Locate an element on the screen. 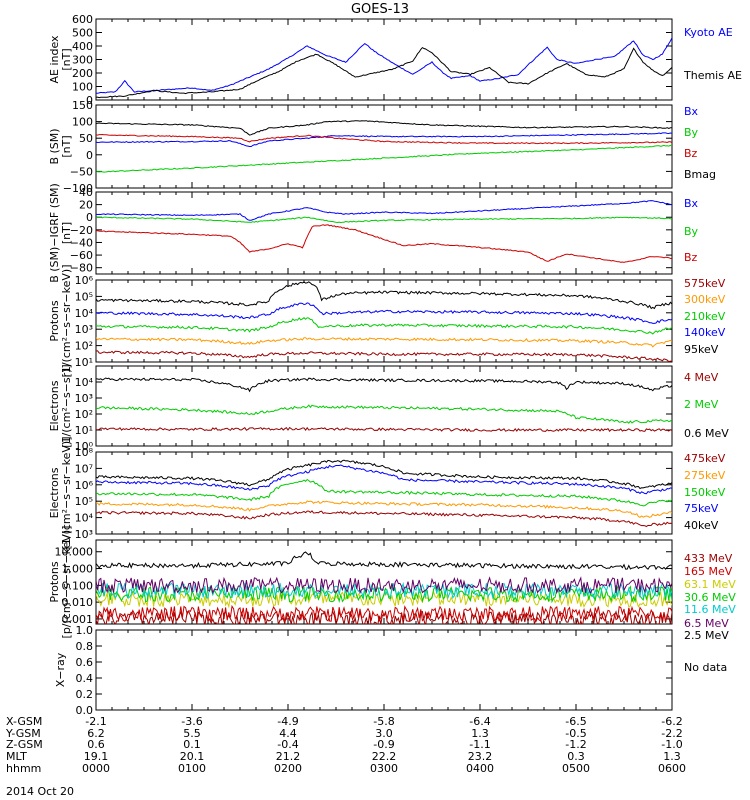 This screenshot has width=750, height=800. x-tick-label: 22.2 is located at coordinates (384, 756).